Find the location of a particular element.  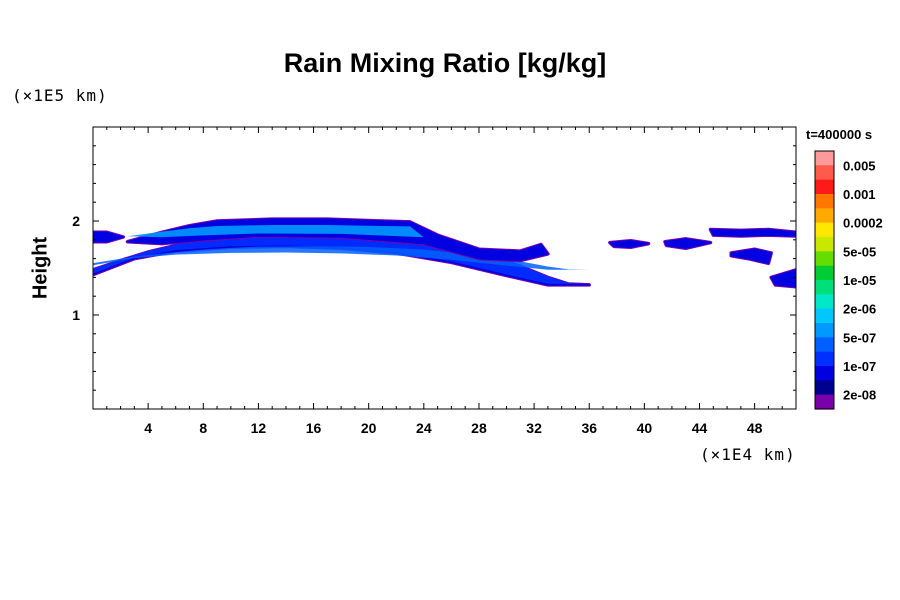

colorbar-label: 2e-08 is located at coordinates (859, 395).